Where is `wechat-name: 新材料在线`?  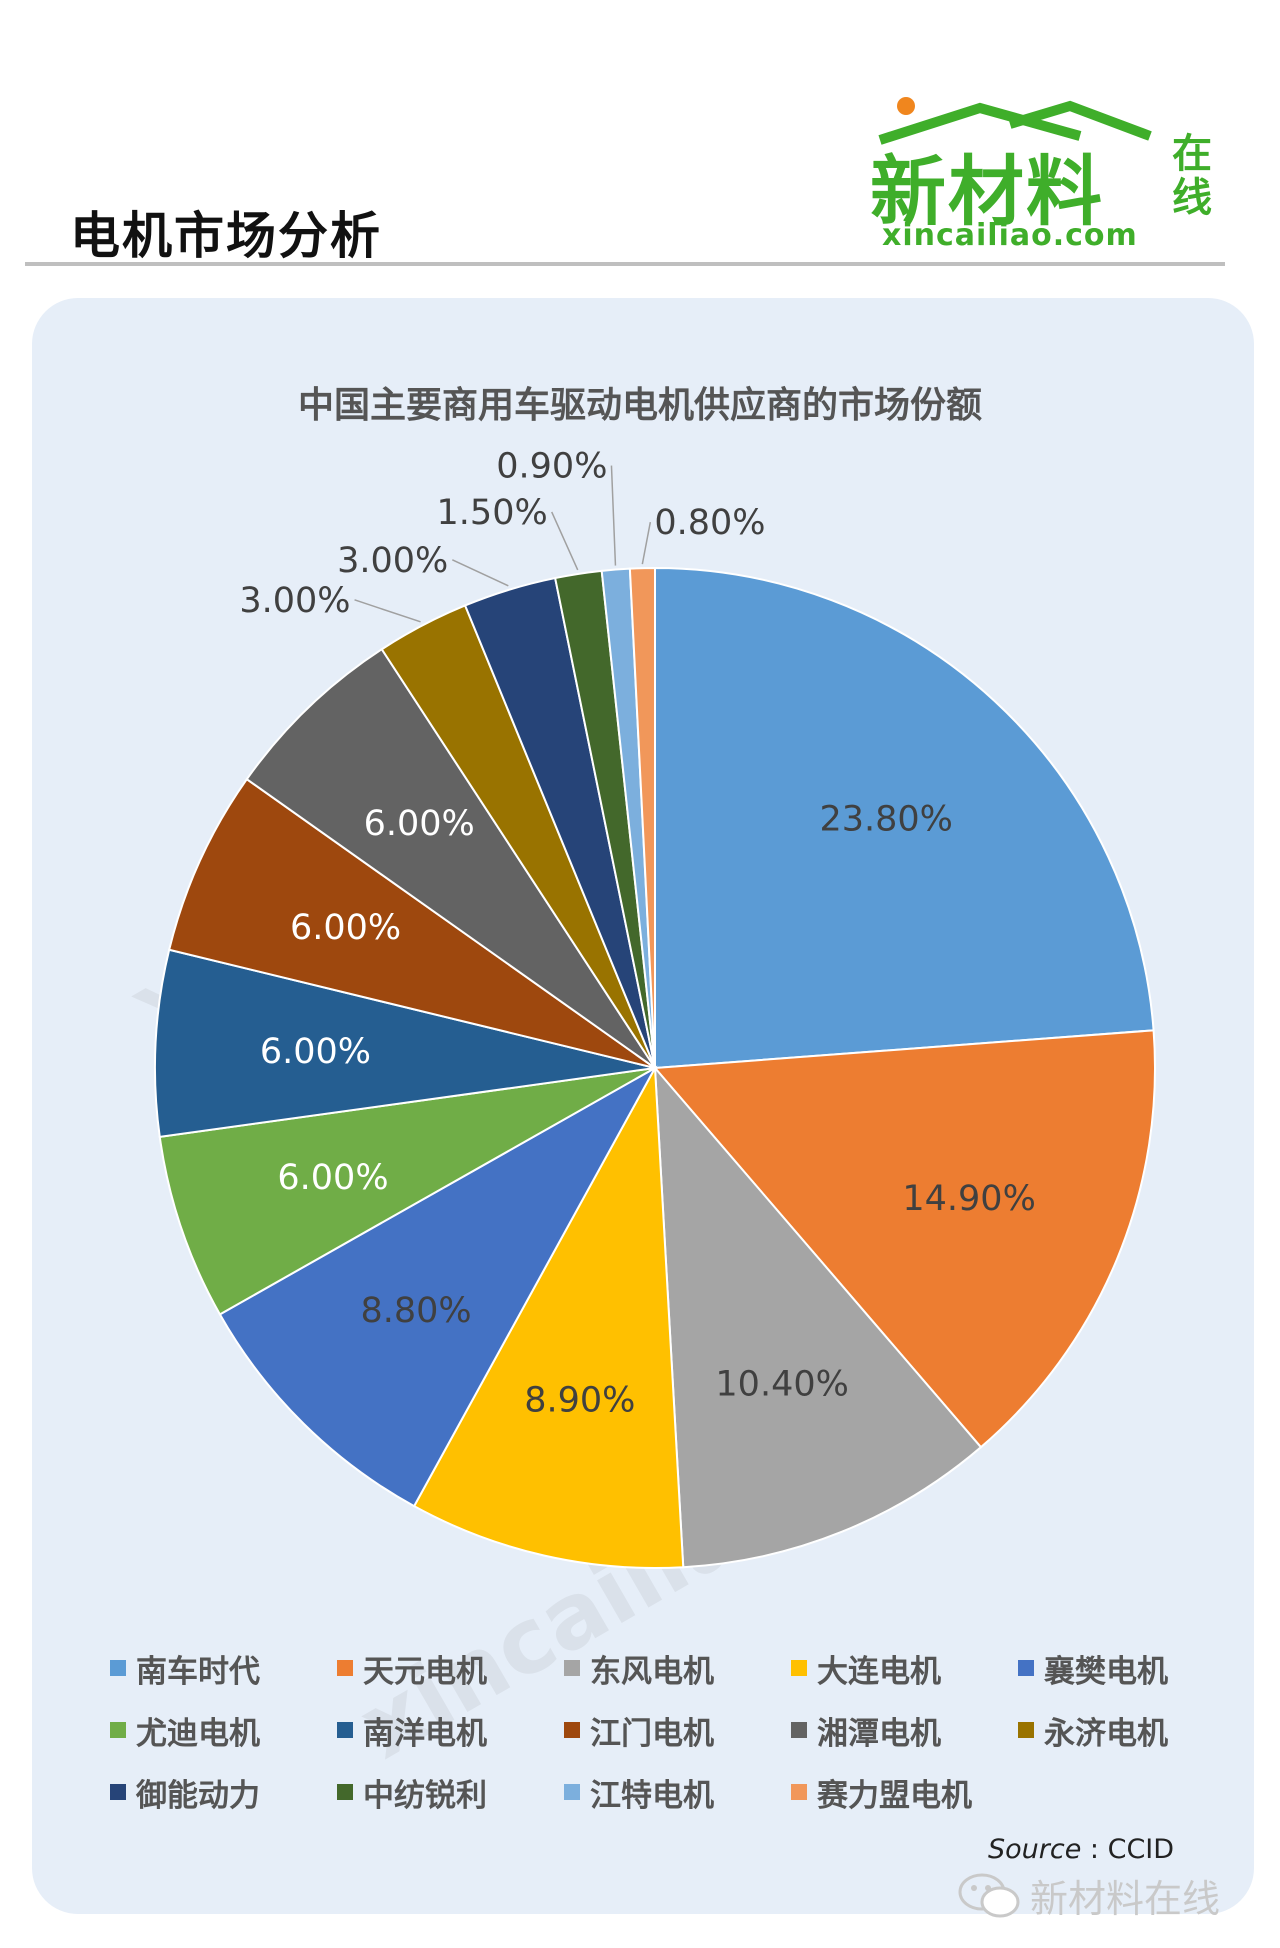 wechat-name: 新材料在线 is located at coordinates (1125, 1899).